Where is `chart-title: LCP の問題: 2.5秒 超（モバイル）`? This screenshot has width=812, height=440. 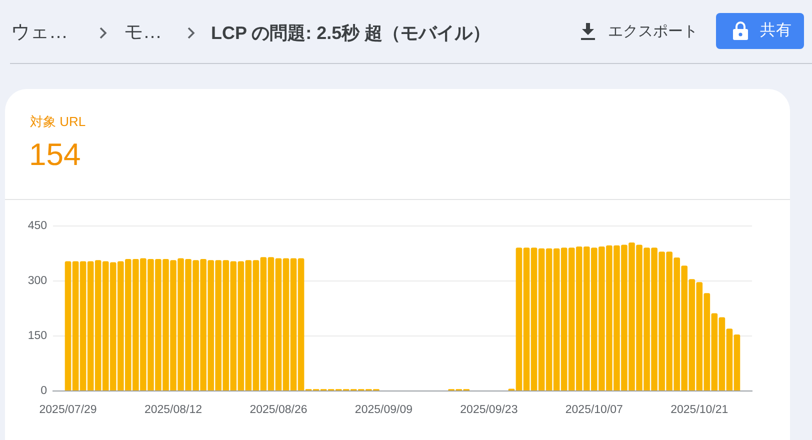 chart-title: LCP の問題: 2.5秒 超（モバイル） is located at coordinates (351, 33).